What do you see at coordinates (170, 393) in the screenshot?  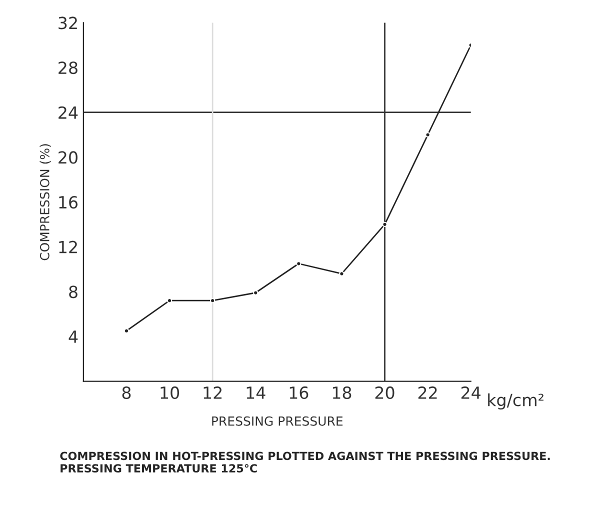 I see `x-tick-label: 10` at bounding box center [170, 393].